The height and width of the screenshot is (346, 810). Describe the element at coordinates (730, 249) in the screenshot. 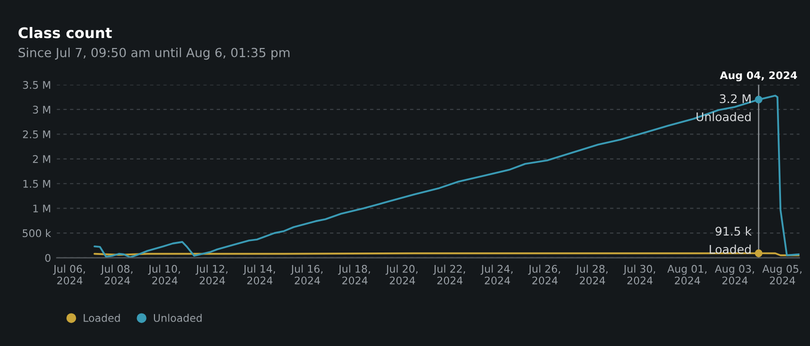

I see `annotation: Loaded` at that location.